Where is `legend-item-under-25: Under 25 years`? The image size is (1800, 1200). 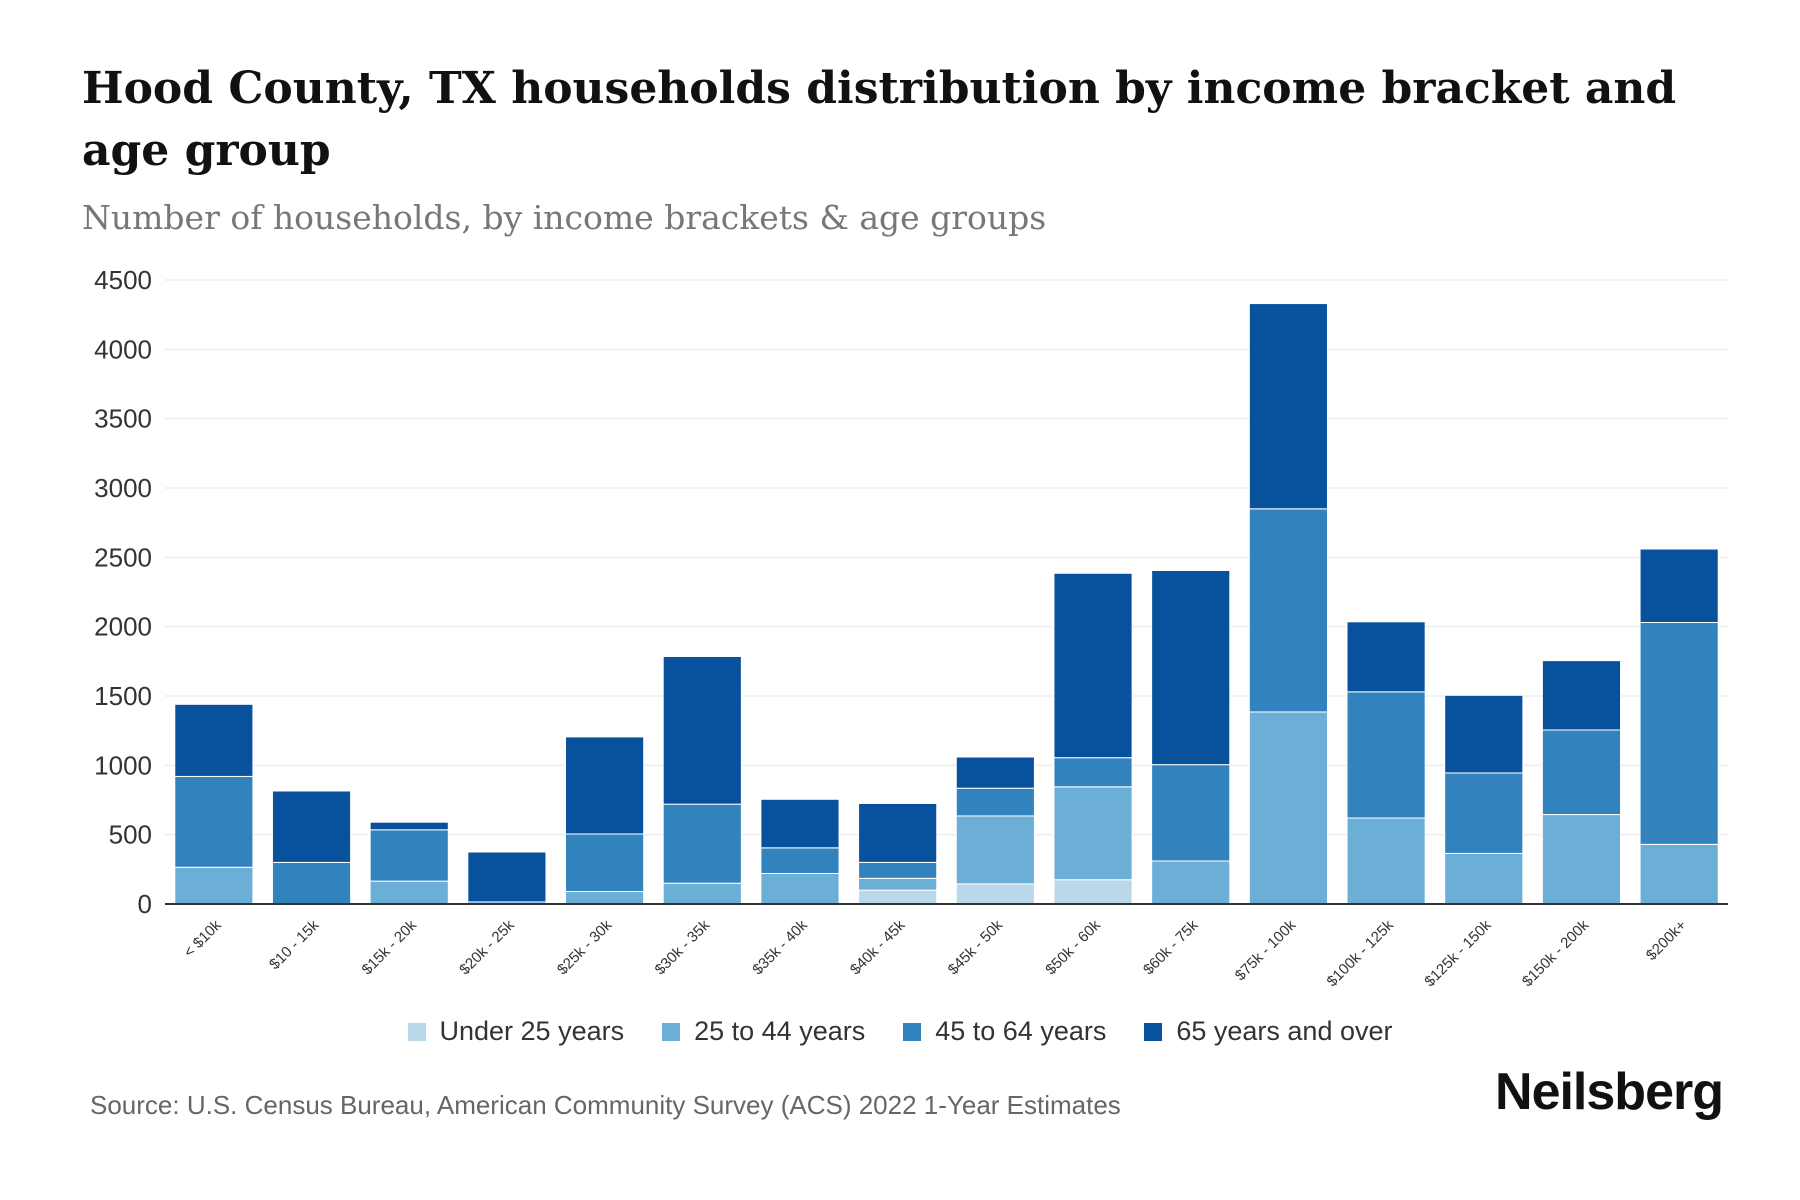 legend-item-under-25: Under 25 years is located at coordinates (516, 1031).